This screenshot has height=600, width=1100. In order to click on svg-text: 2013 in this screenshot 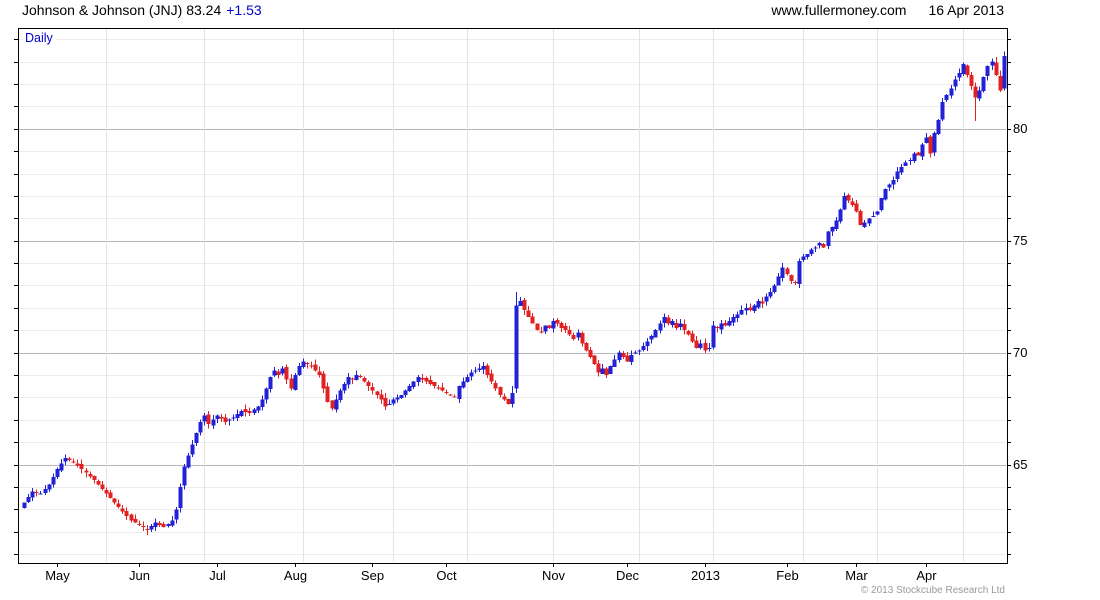, I will do `click(705, 575)`.